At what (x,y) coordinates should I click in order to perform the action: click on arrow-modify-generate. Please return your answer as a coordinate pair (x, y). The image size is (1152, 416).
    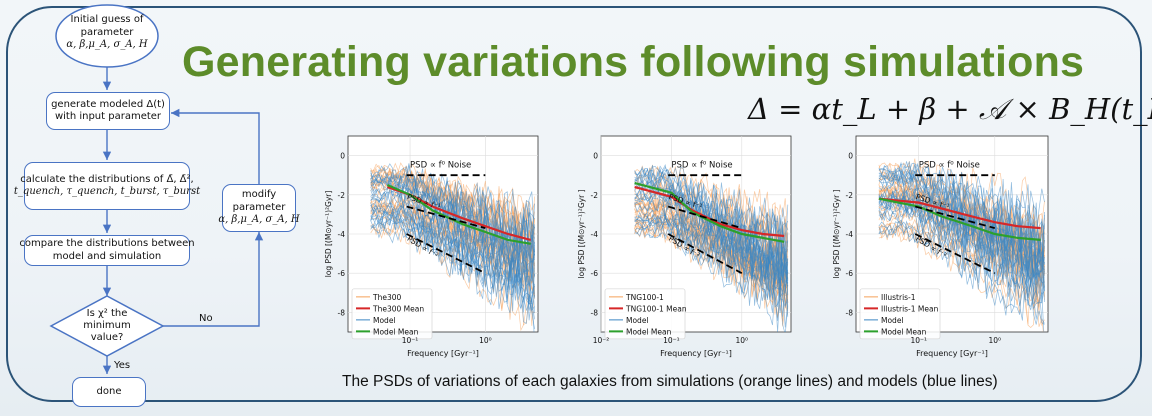
    Looking at the image, I should click on (215, 146).